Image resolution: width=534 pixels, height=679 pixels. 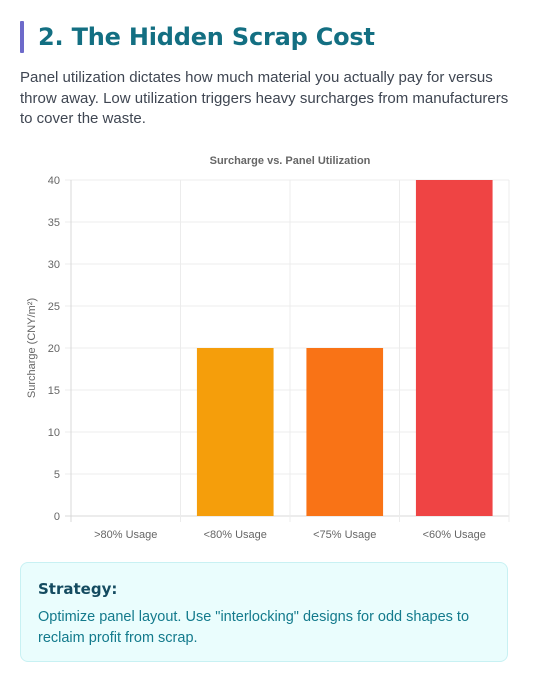 I want to click on y-tick-label: 20, so click(x=54, y=349).